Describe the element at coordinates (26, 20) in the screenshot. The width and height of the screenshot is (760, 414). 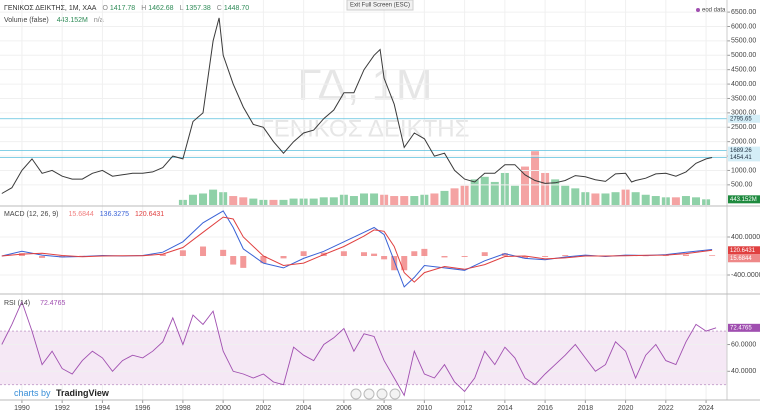
I see `title: Volume (false)` at that location.